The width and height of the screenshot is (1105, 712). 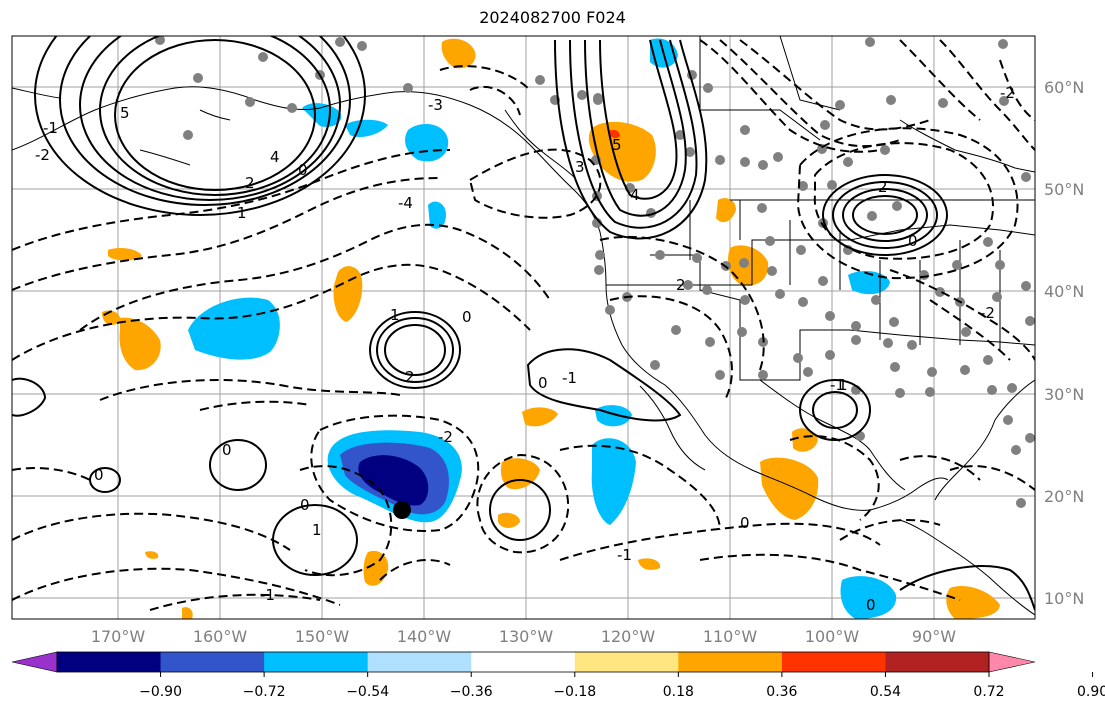 I want to click on lat-label: 60°N, so click(x=1064, y=87).